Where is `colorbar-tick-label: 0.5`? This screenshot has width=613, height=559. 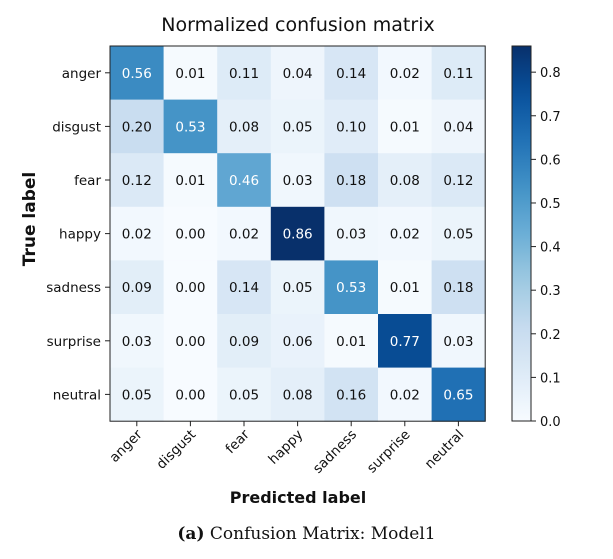 colorbar-tick-label: 0.5 is located at coordinates (550, 204).